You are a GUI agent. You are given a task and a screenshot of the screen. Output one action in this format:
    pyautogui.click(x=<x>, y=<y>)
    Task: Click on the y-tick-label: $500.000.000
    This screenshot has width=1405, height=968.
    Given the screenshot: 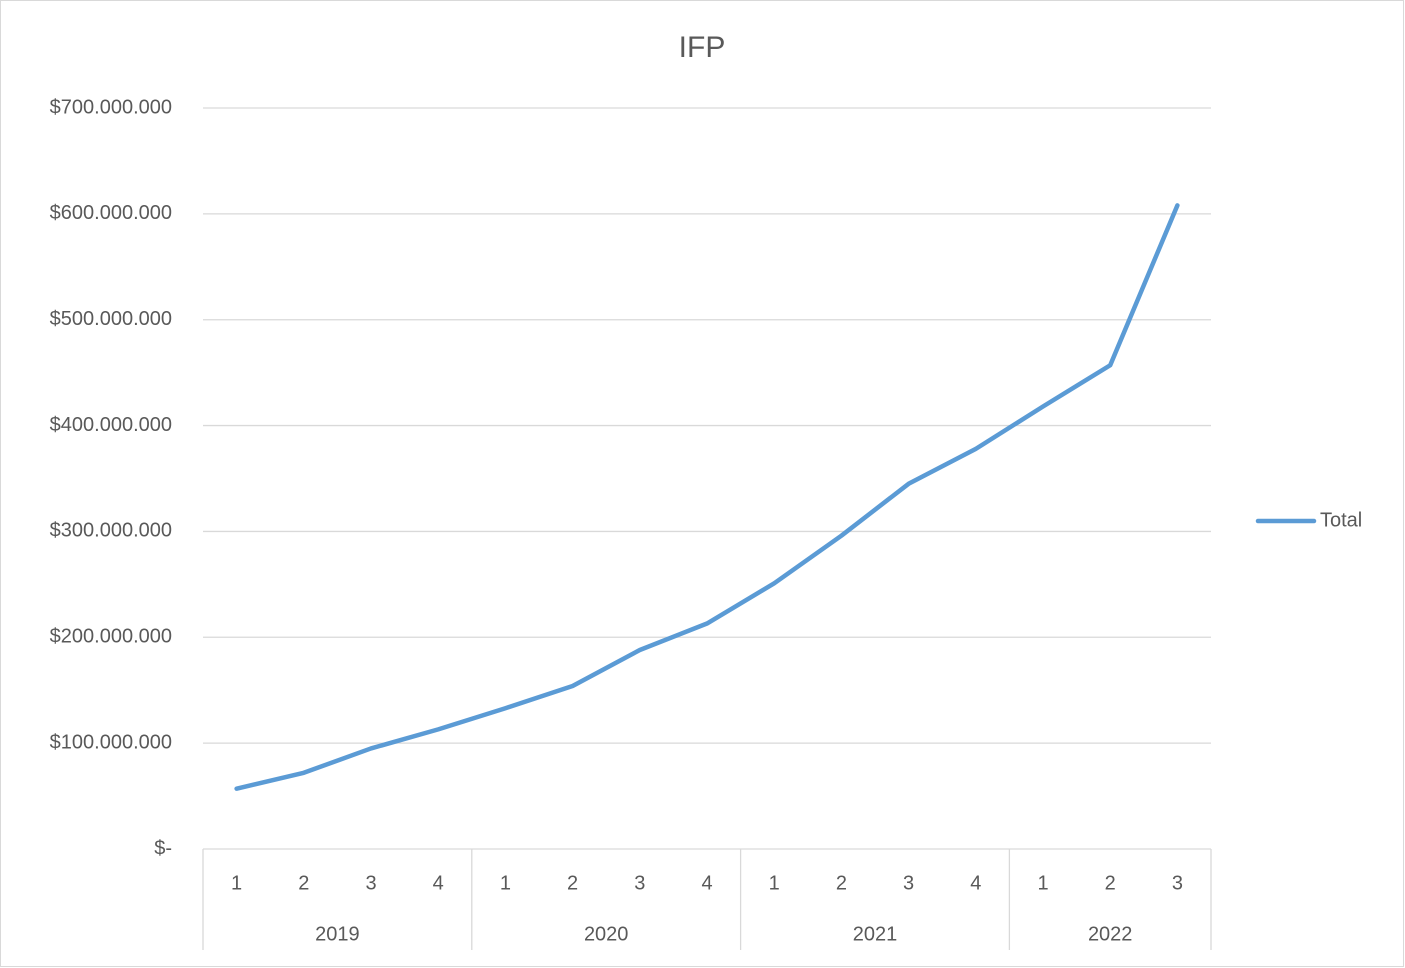 What is the action you would take?
    pyautogui.click(x=111, y=319)
    